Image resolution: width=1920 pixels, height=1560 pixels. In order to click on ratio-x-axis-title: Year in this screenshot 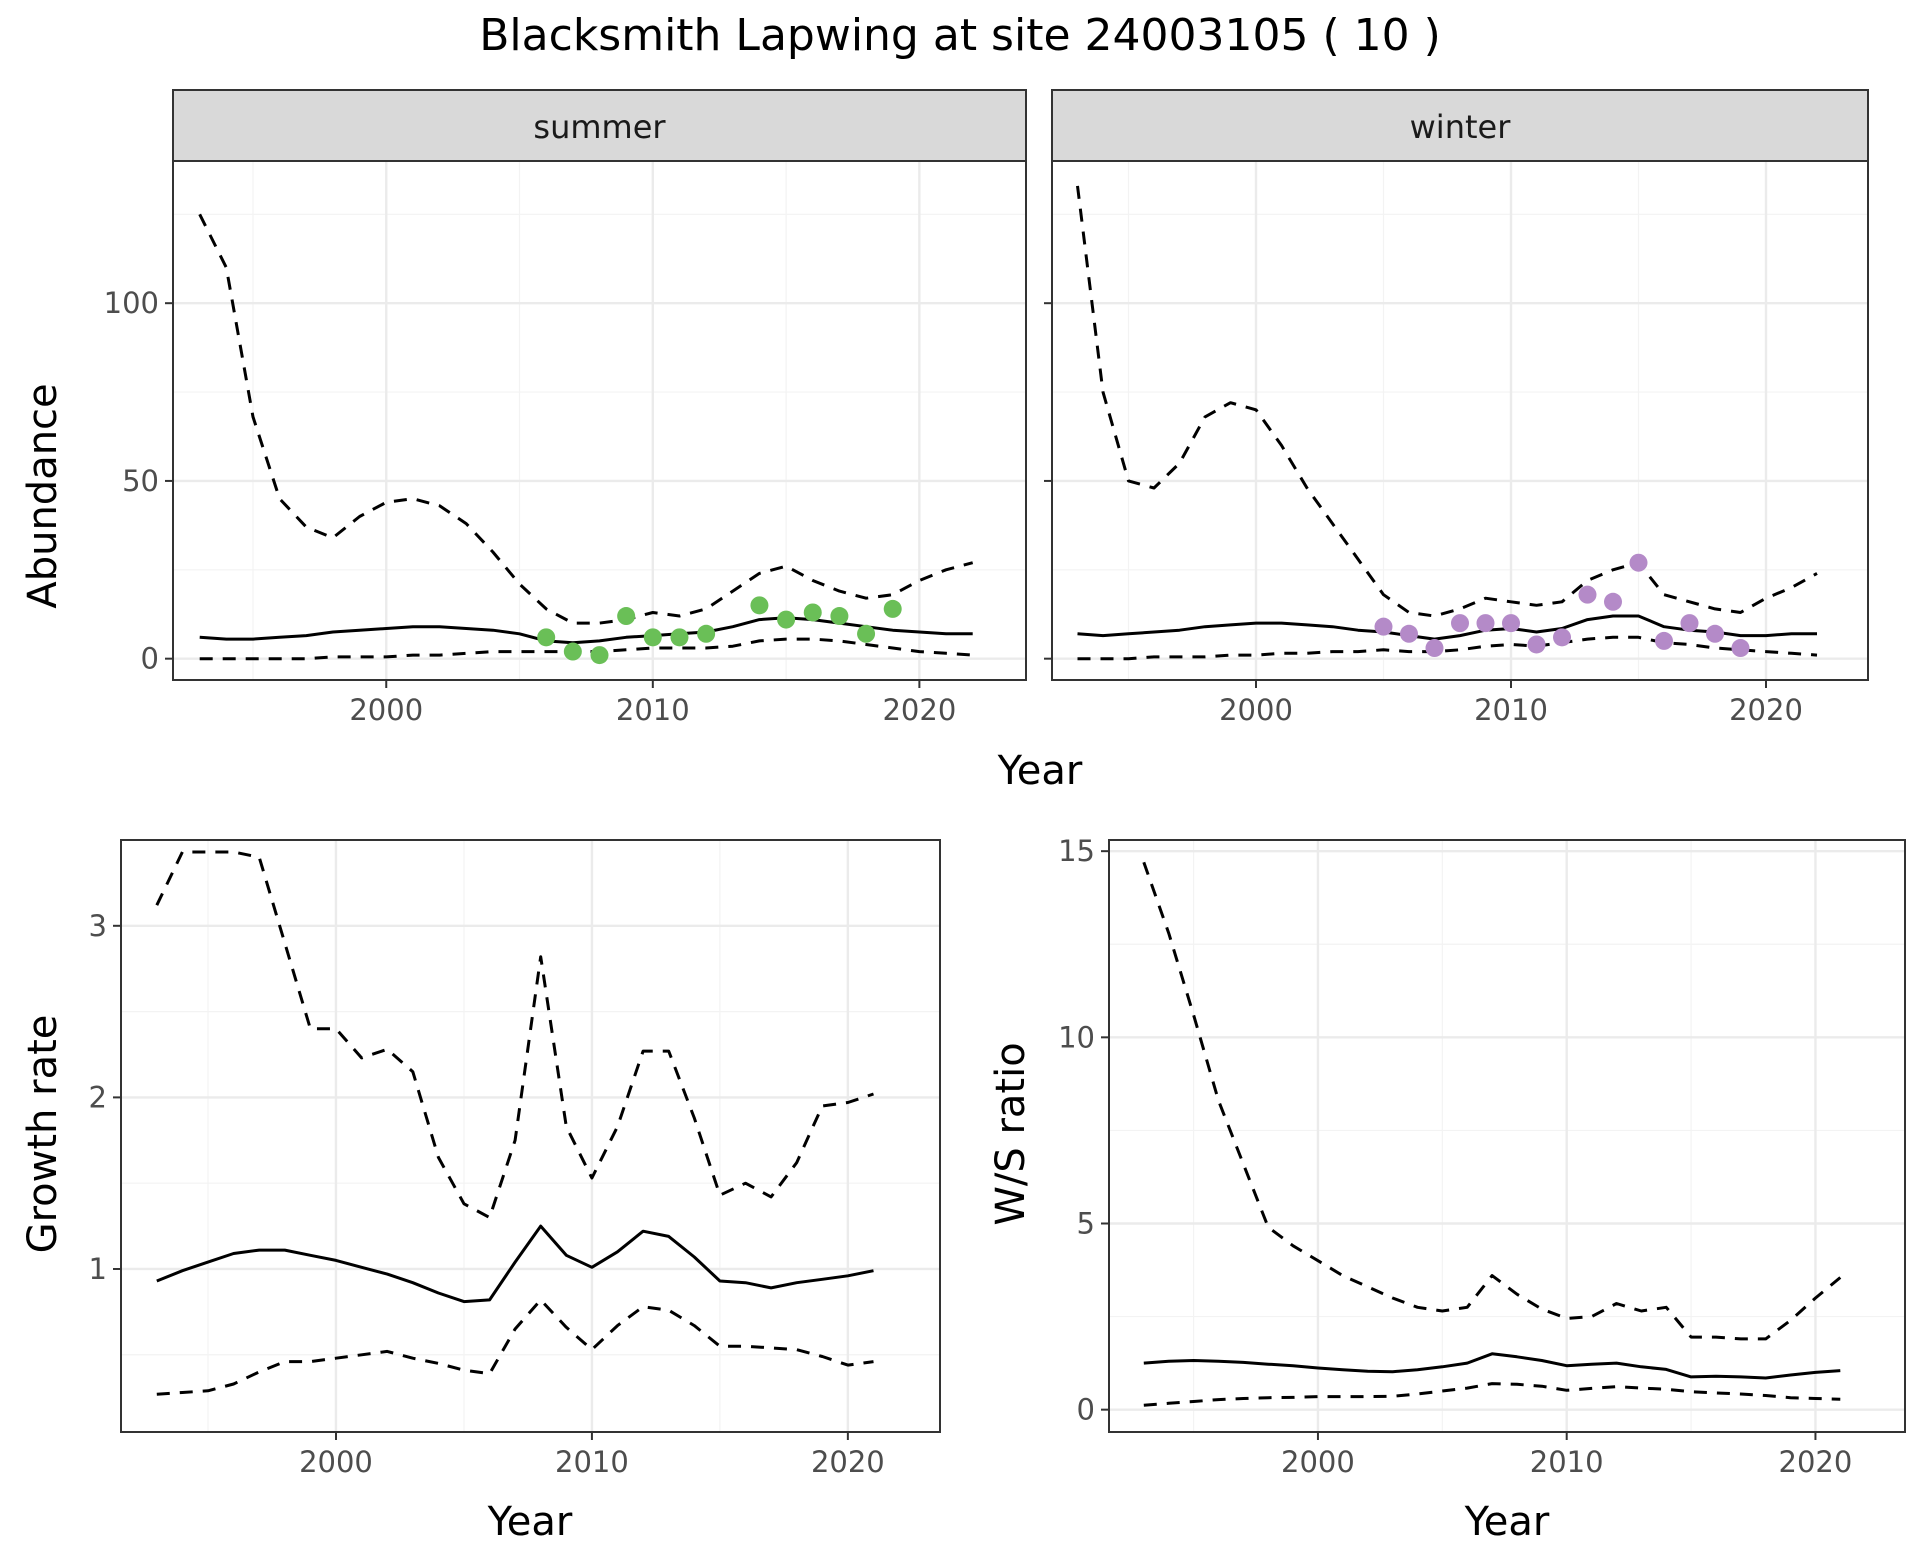, I will do `click(1507, 1522)`.